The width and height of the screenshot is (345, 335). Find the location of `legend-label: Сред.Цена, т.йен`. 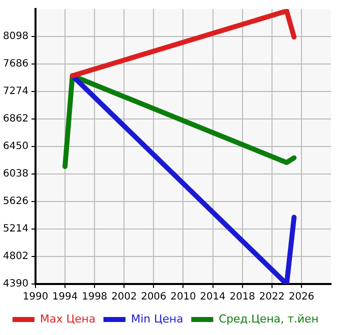

legend-label: Сред.Цена, т.йен is located at coordinates (268, 319).